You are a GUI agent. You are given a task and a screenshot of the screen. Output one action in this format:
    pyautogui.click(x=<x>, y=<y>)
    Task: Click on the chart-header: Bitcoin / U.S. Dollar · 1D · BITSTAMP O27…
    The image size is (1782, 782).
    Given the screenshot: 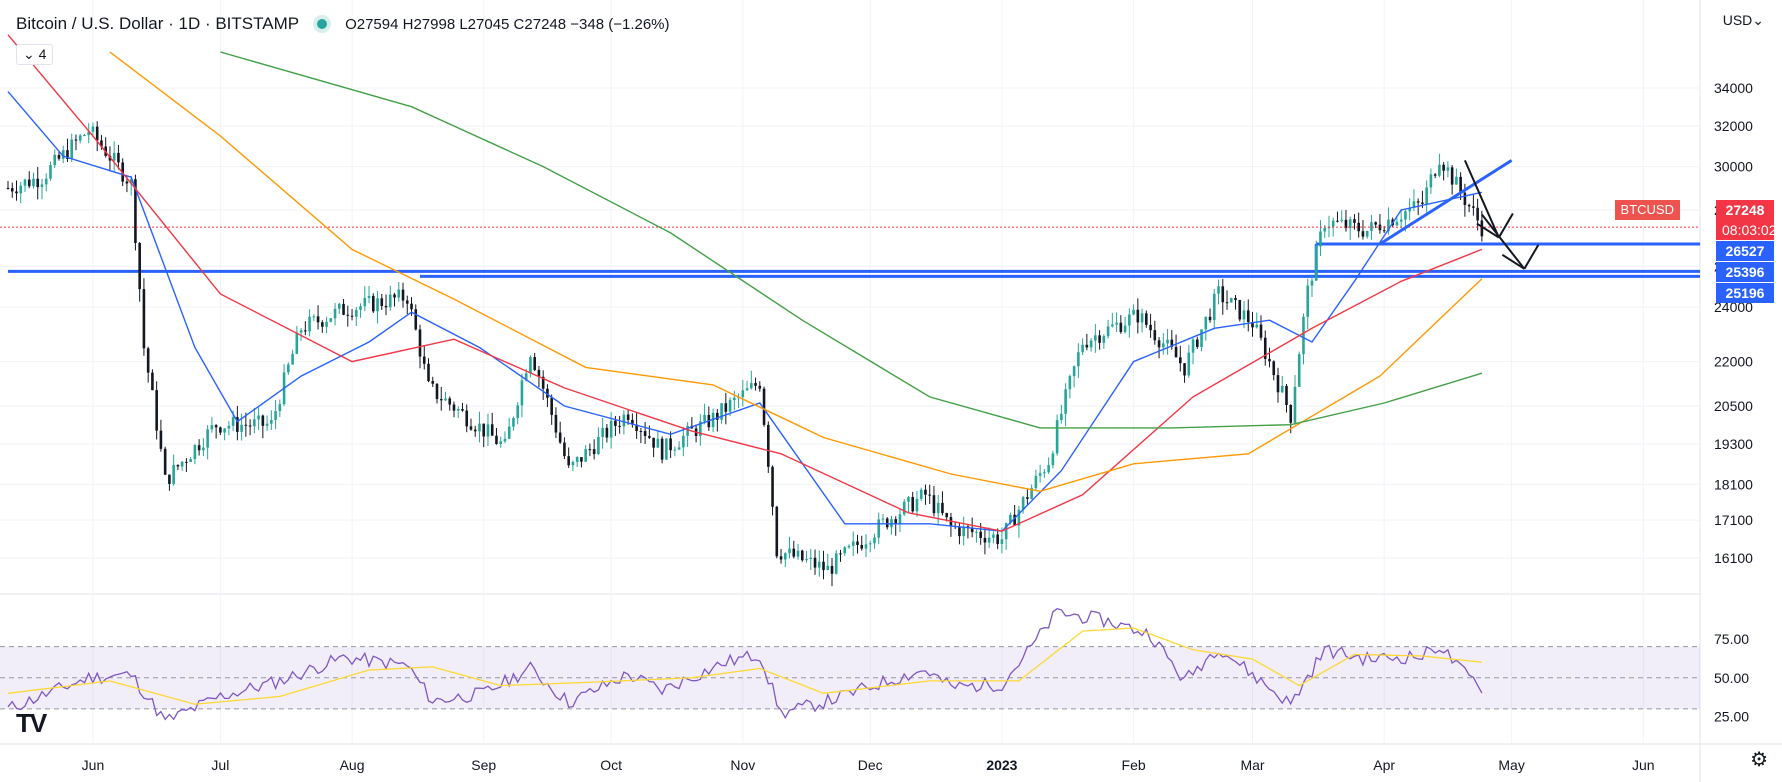 What is the action you would take?
    pyautogui.click(x=343, y=24)
    